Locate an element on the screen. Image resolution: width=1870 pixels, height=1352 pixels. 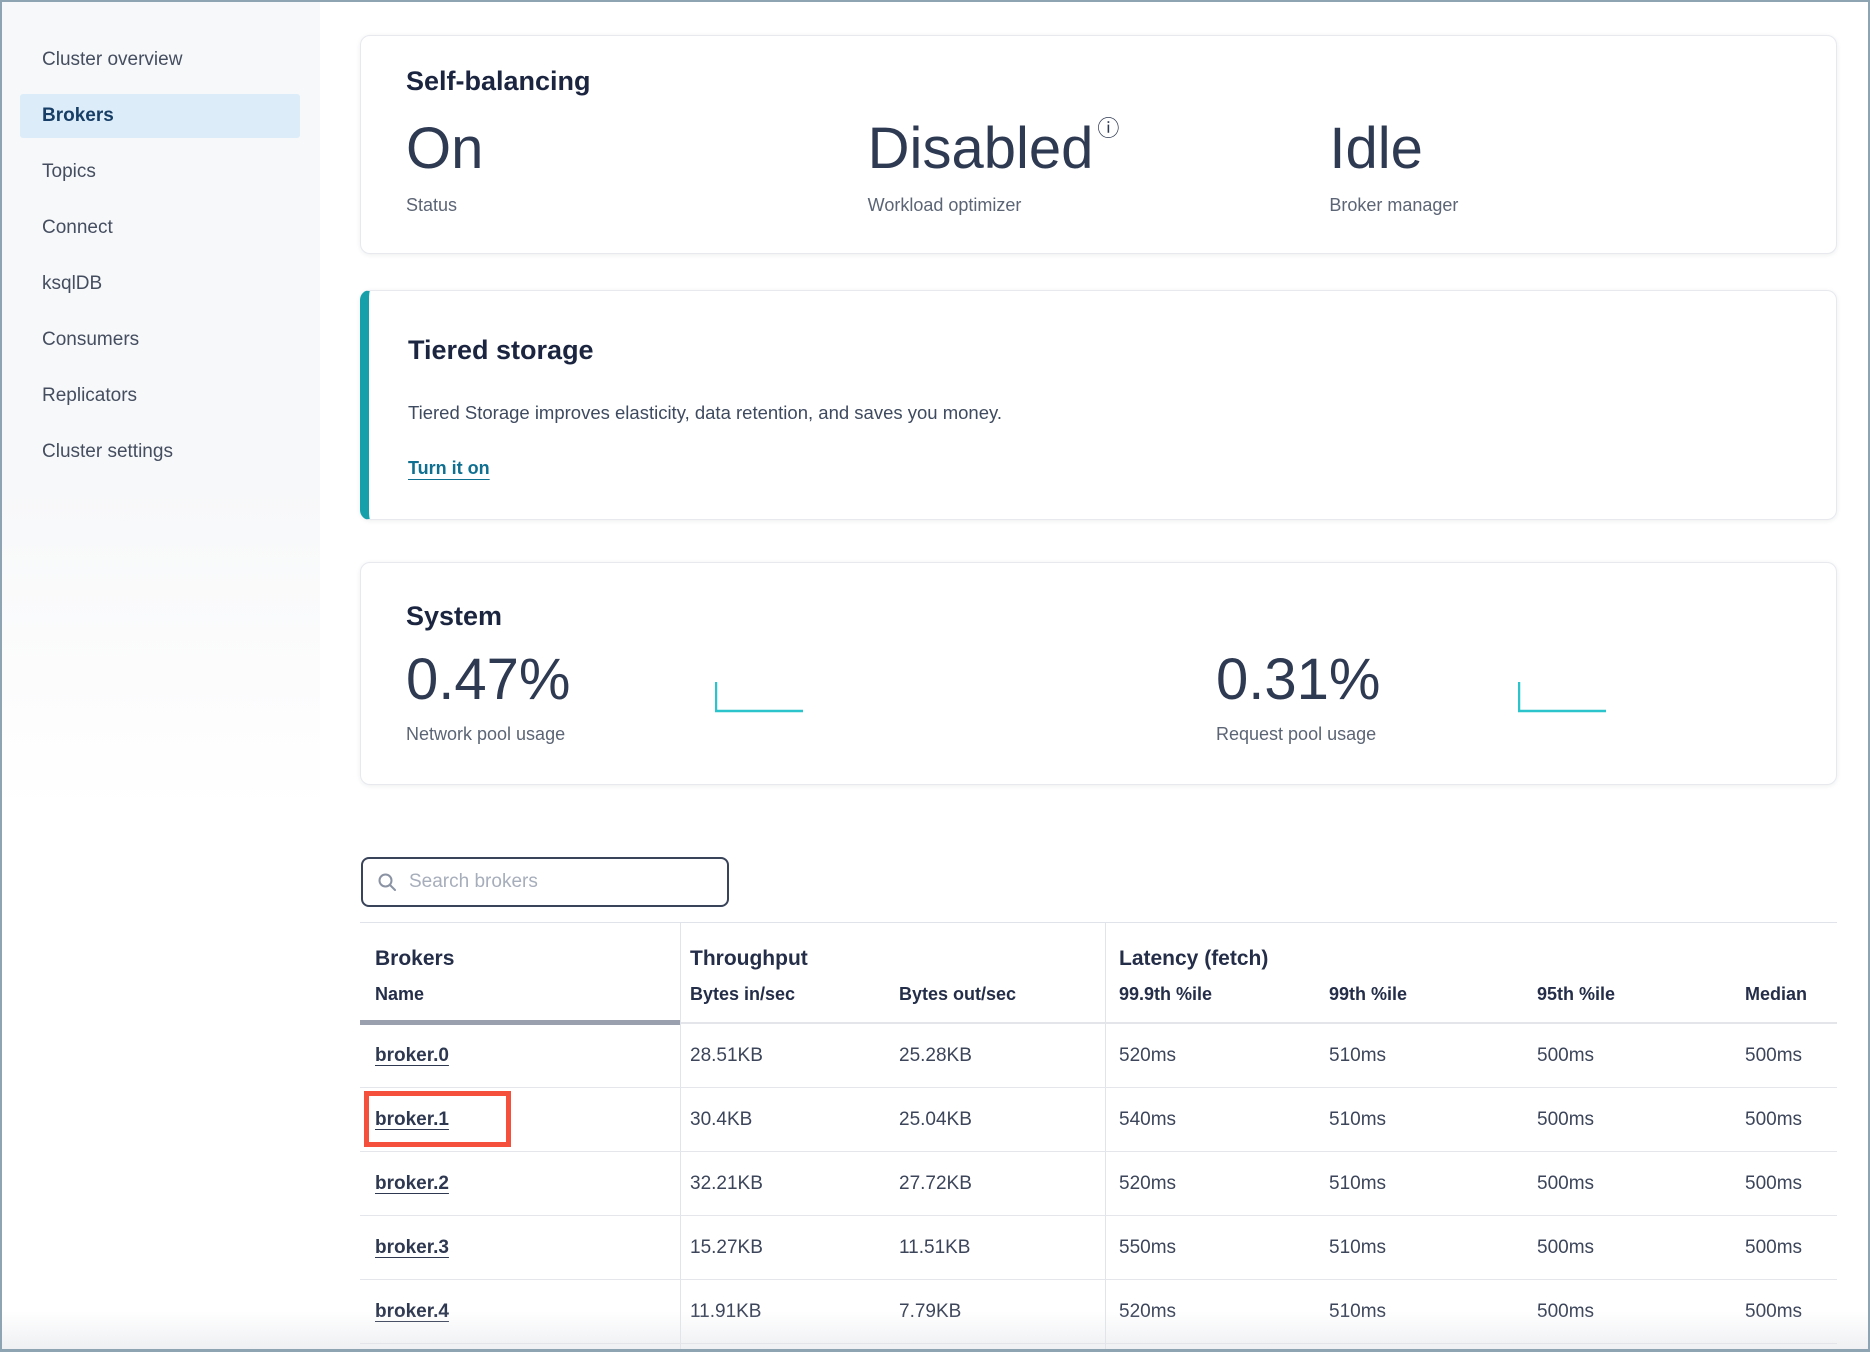
bytes-in-cell: 15.27KB is located at coordinates (726, 1247).